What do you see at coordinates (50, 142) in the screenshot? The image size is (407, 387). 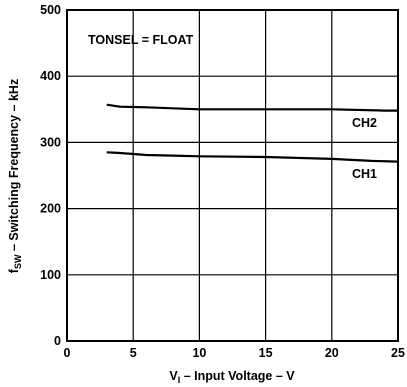 I see `y-tick-label: 300` at bounding box center [50, 142].